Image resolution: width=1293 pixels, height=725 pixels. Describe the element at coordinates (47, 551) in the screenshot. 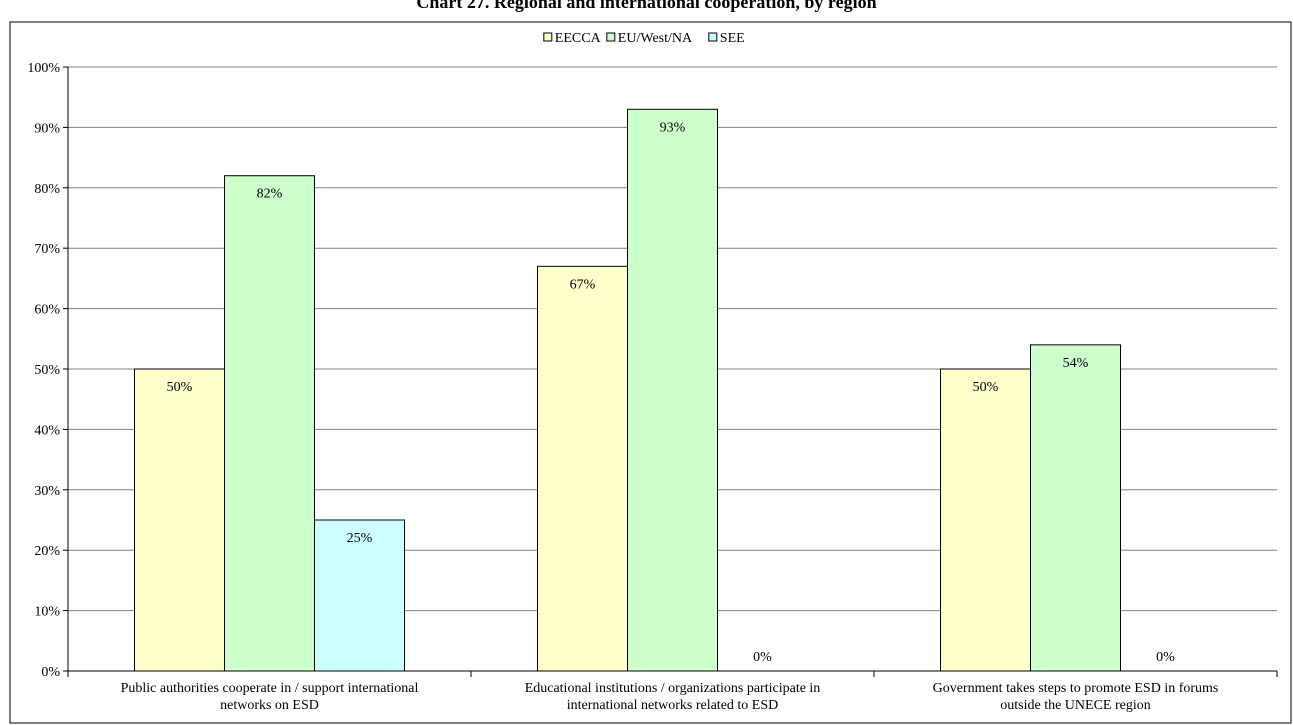

I see `y-tick-label: 20%` at that location.